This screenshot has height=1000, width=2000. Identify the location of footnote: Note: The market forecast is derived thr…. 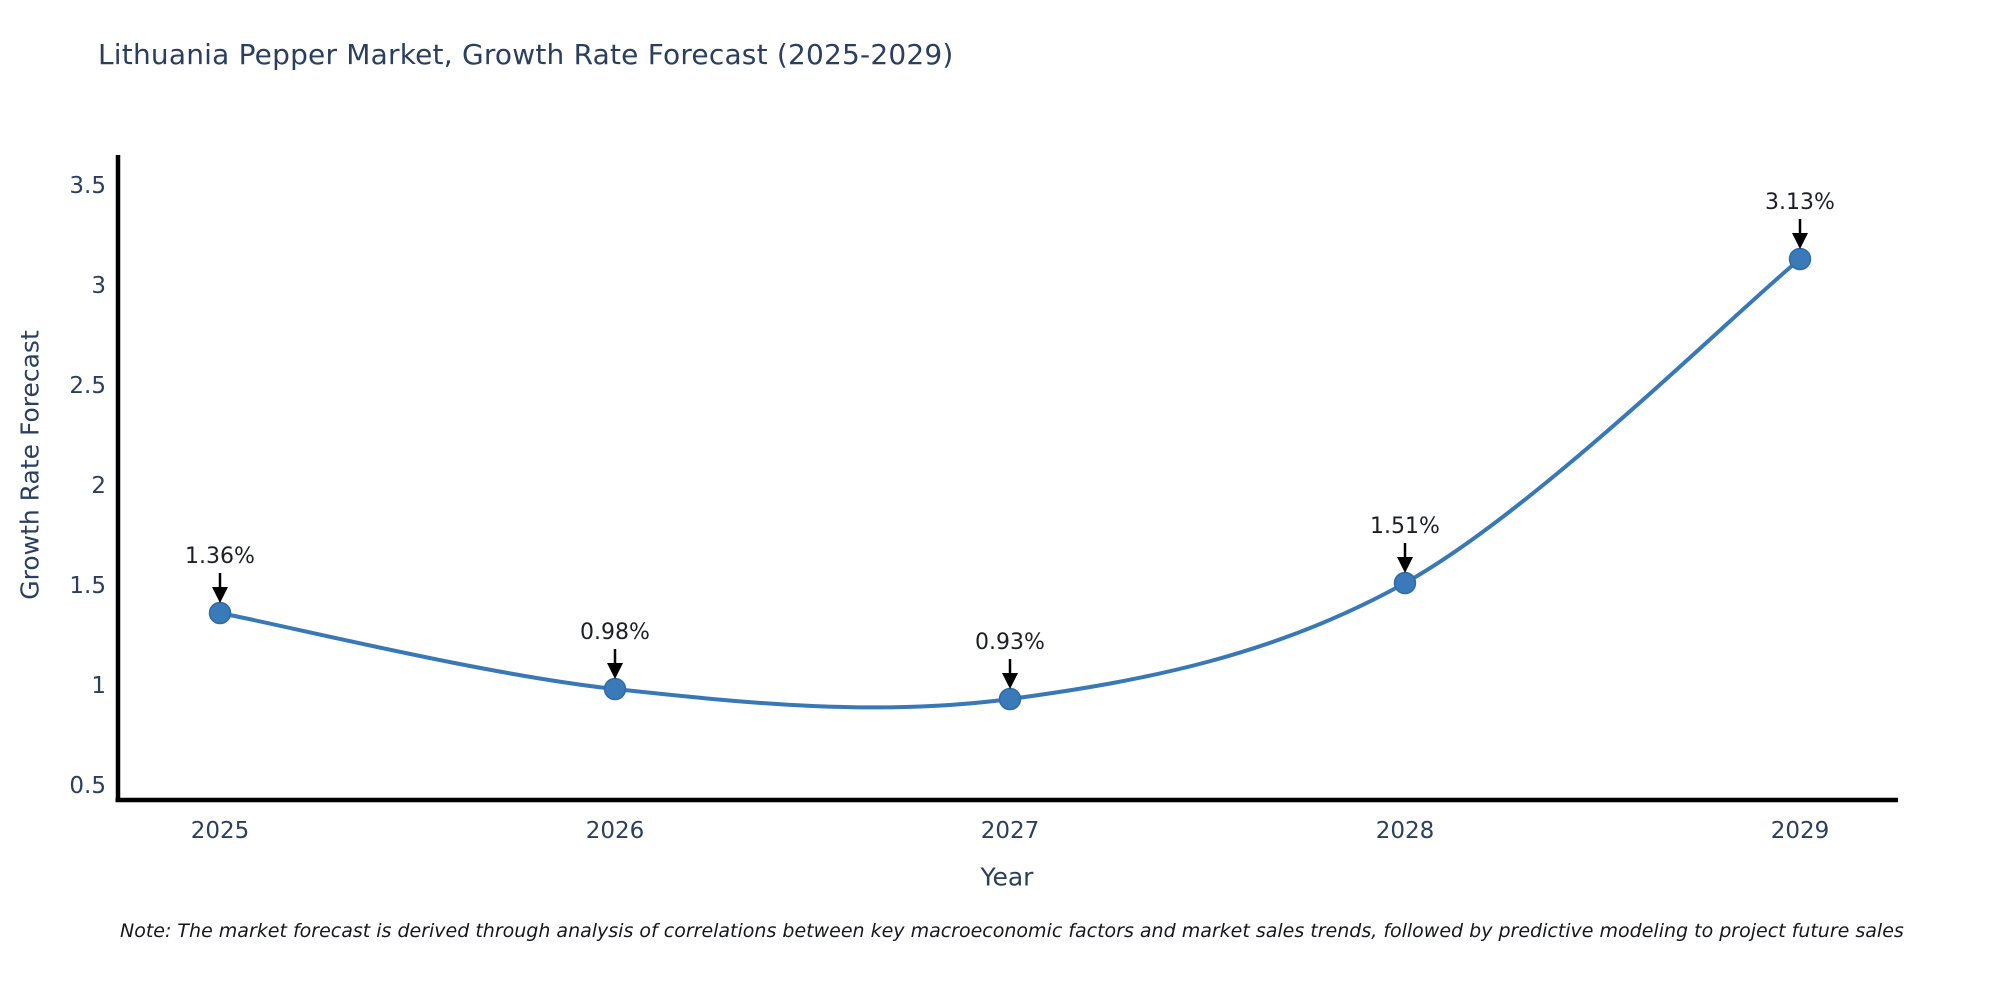
(1012, 931).